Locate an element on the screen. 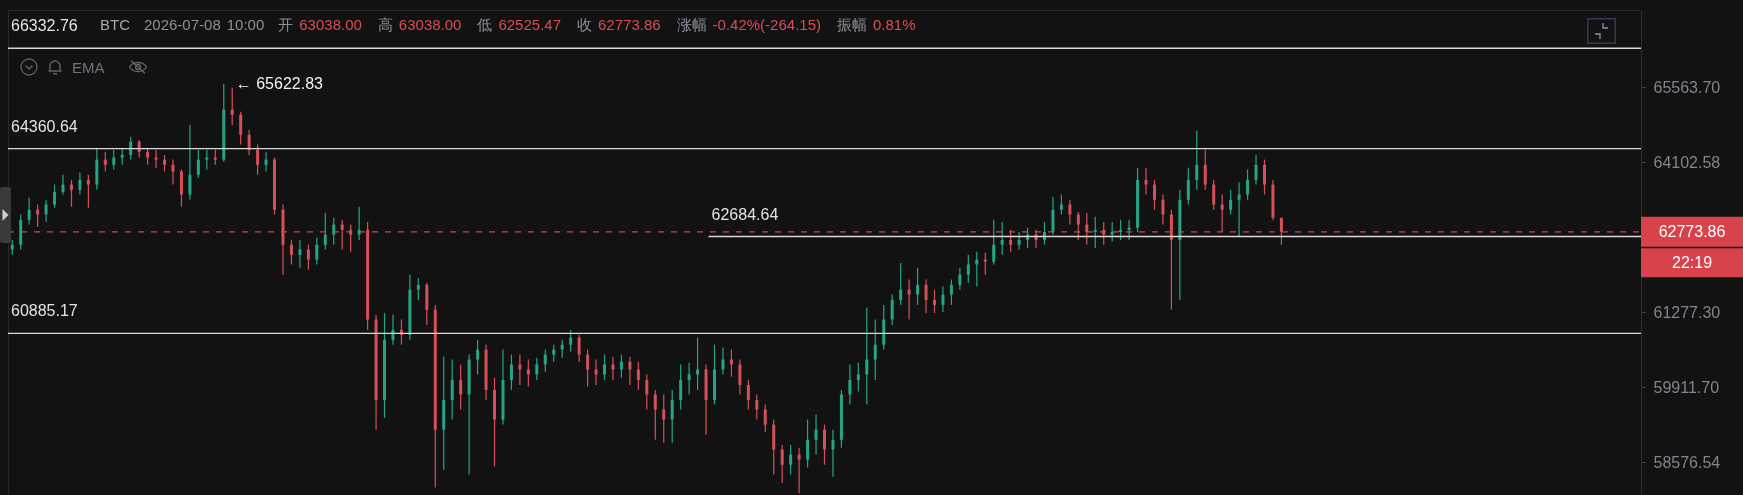 The image size is (1743, 495). y-tick-label: 61277.30 is located at coordinates (1687, 312).